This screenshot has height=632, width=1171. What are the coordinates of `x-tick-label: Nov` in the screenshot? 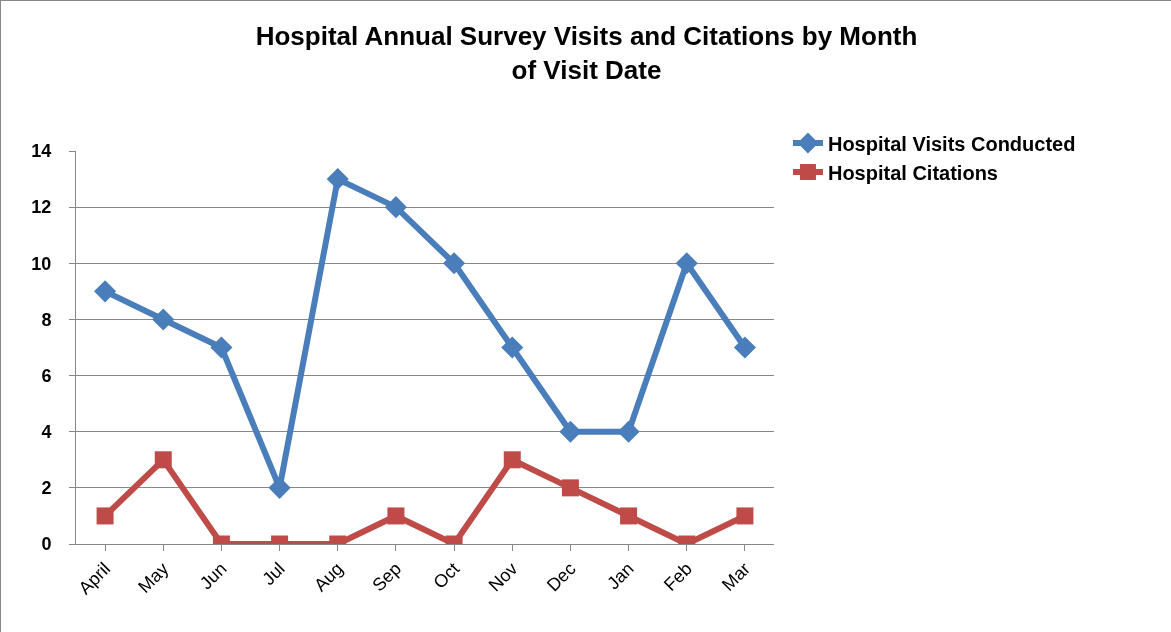 It's located at (503, 577).